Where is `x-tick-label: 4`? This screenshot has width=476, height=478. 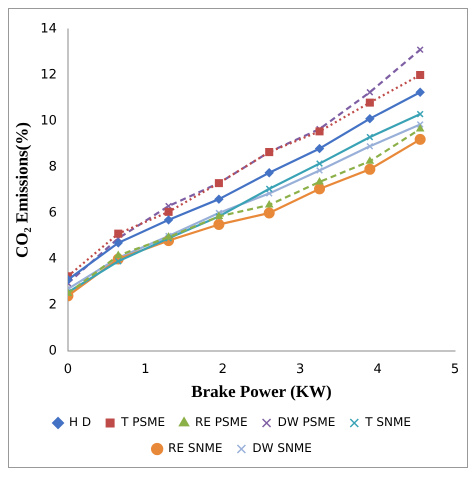
x-tick-label: 4 is located at coordinates (377, 370).